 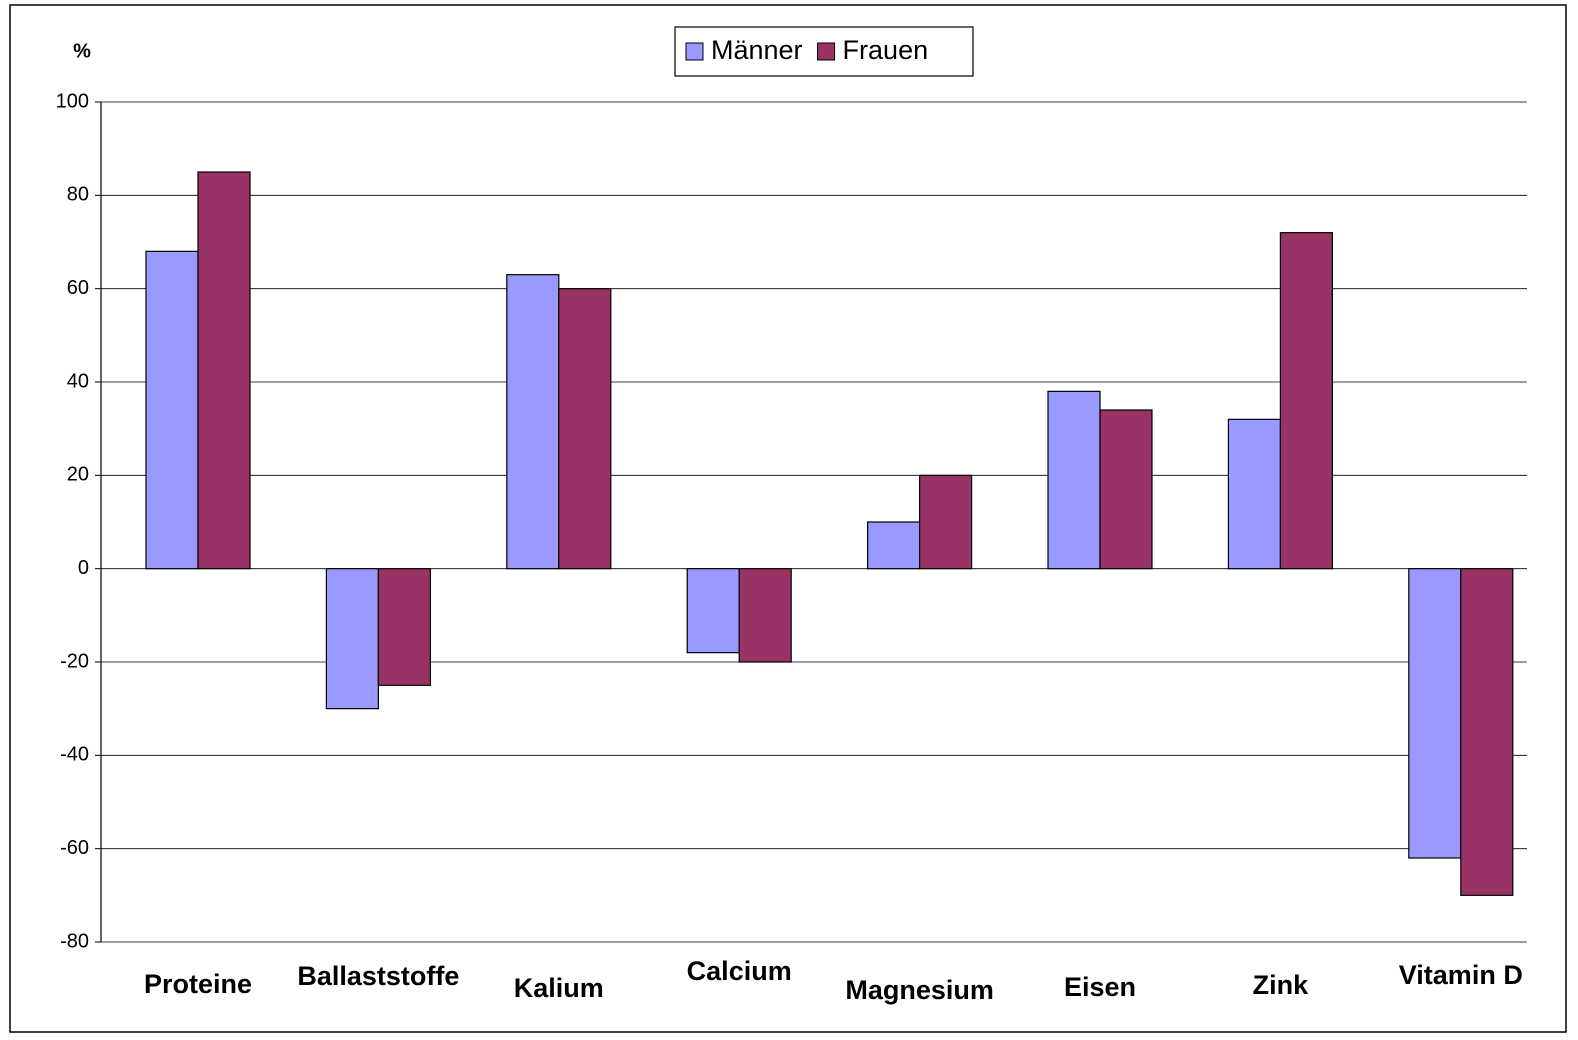 What do you see at coordinates (1461, 975) in the screenshot?
I see `x-tick-label: Vitamin D` at bounding box center [1461, 975].